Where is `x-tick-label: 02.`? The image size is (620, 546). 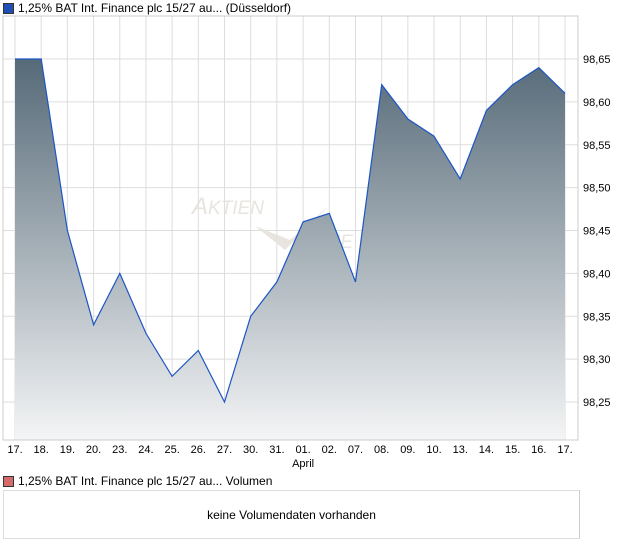
x-tick-label: 02. is located at coordinates (329, 450).